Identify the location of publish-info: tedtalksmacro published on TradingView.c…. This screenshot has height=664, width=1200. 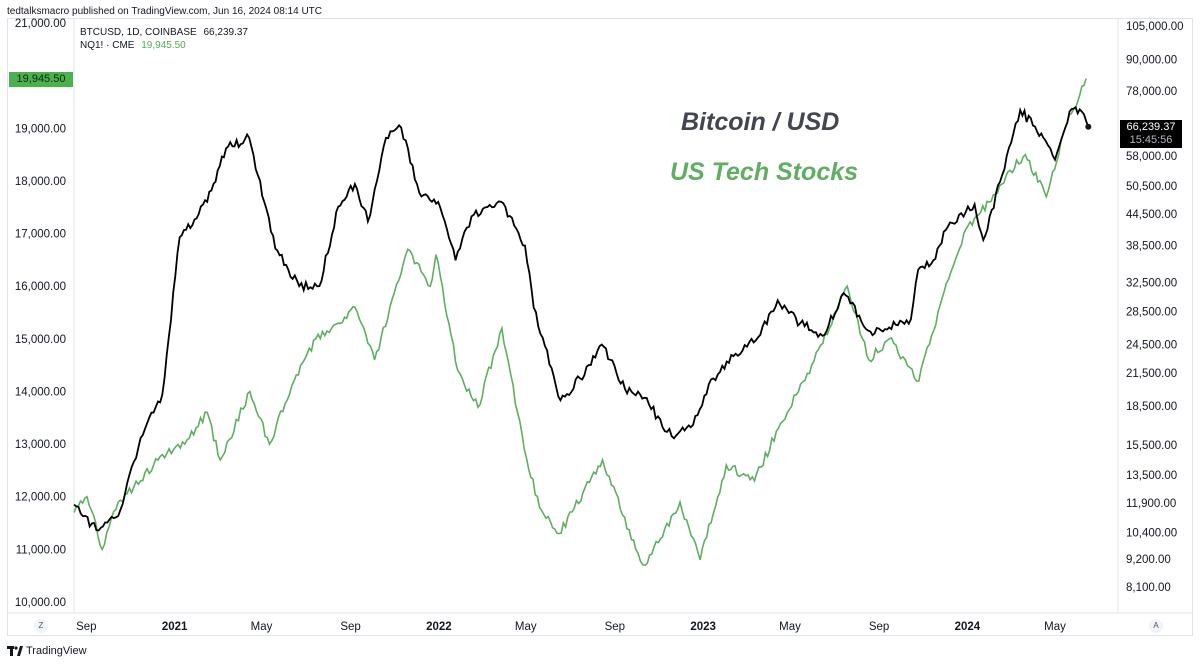
(164, 11).